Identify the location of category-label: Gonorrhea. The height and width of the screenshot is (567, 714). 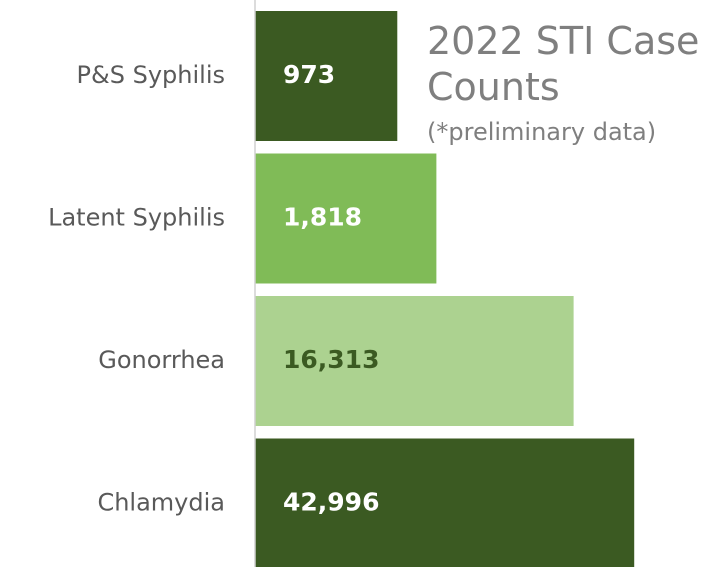
(161, 360).